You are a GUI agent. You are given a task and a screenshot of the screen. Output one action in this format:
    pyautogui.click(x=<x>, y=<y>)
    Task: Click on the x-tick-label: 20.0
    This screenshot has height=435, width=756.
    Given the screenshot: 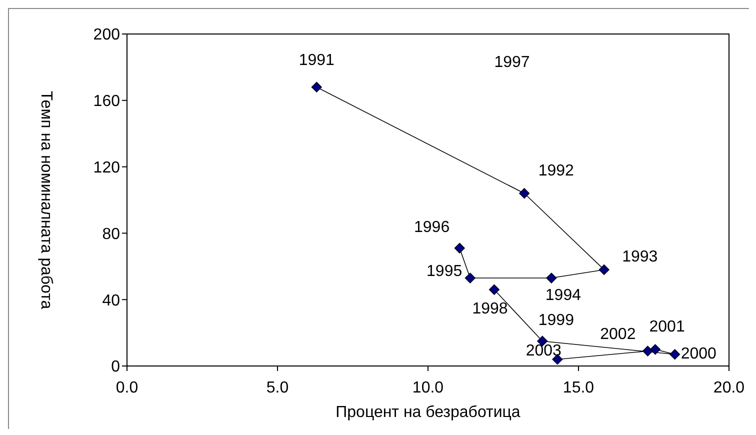 What is the action you would take?
    pyautogui.click(x=729, y=387)
    